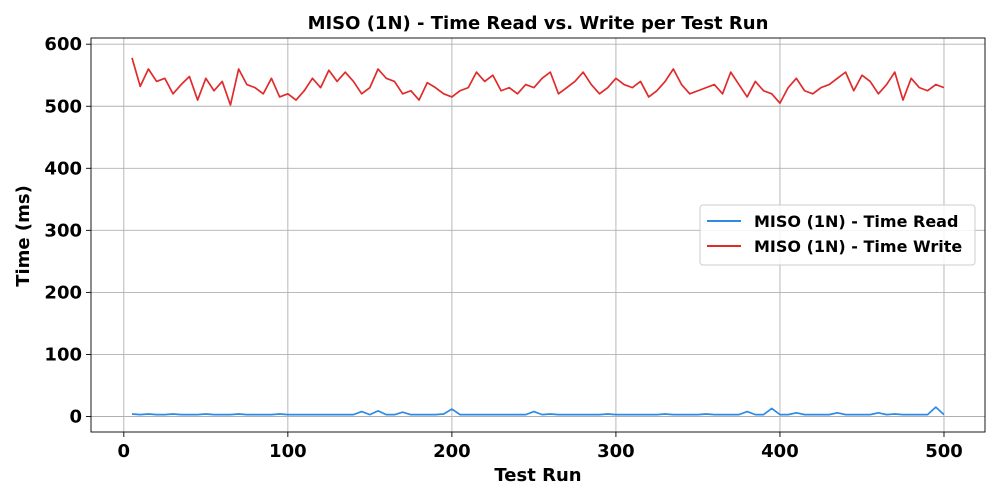 The width and height of the screenshot is (1000, 500). Describe the element at coordinates (944, 451) in the screenshot. I see `x-tick-label: 500` at that location.